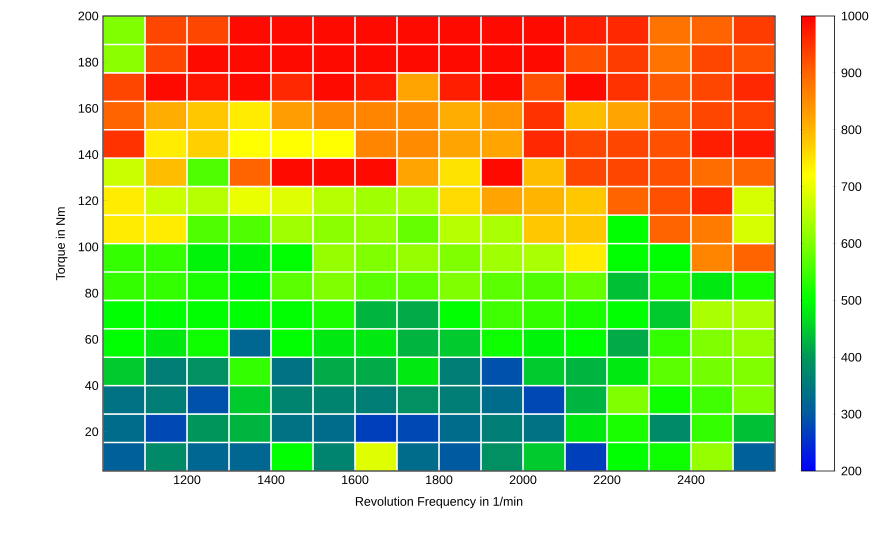  What do you see at coordinates (187, 479) in the screenshot?
I see `x-tick-label: 1200` at bounding box center [187, 479].